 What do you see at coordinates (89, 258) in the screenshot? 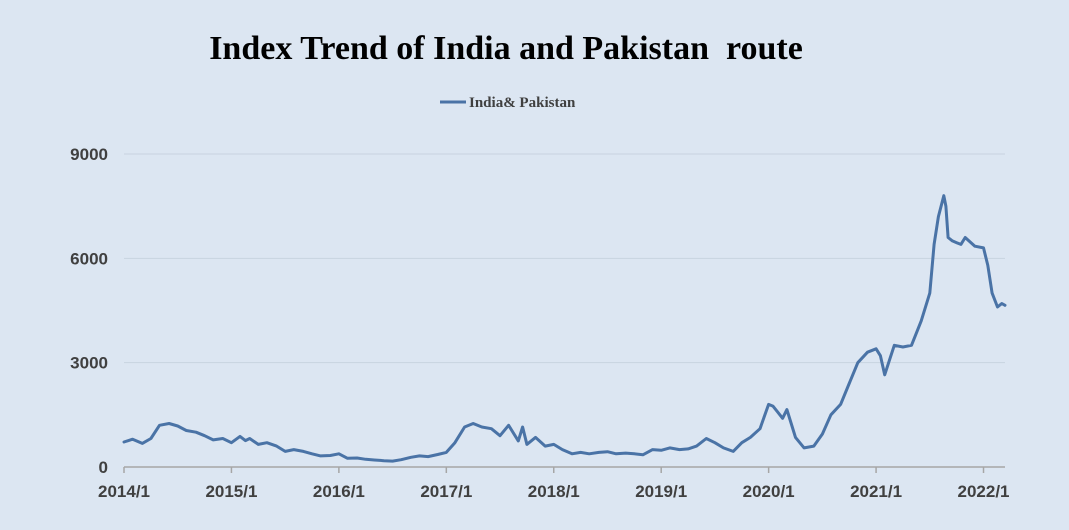
I see `y-tick-label: 6000` at bounding box center [89, 258].